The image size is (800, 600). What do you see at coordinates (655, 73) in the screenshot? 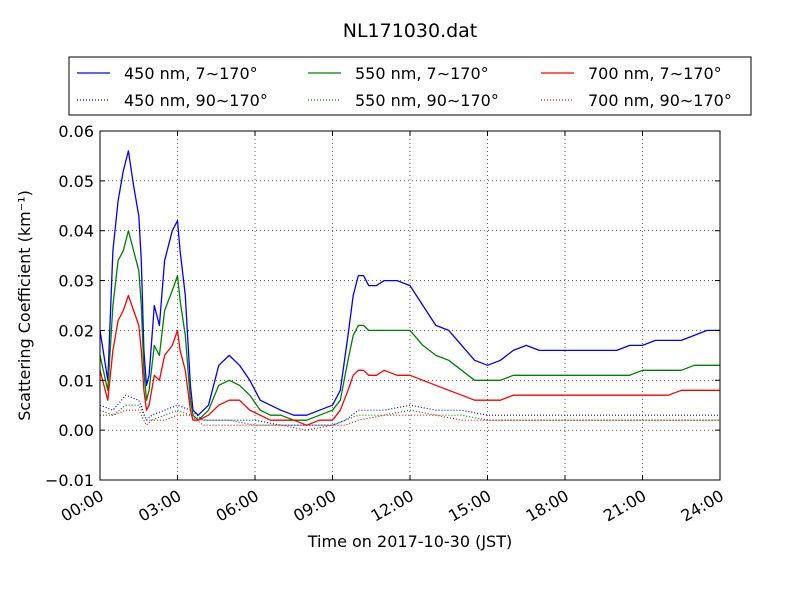
I see `legend-label: 700 nm, 7∼170°` at bounding box center [655, 73].